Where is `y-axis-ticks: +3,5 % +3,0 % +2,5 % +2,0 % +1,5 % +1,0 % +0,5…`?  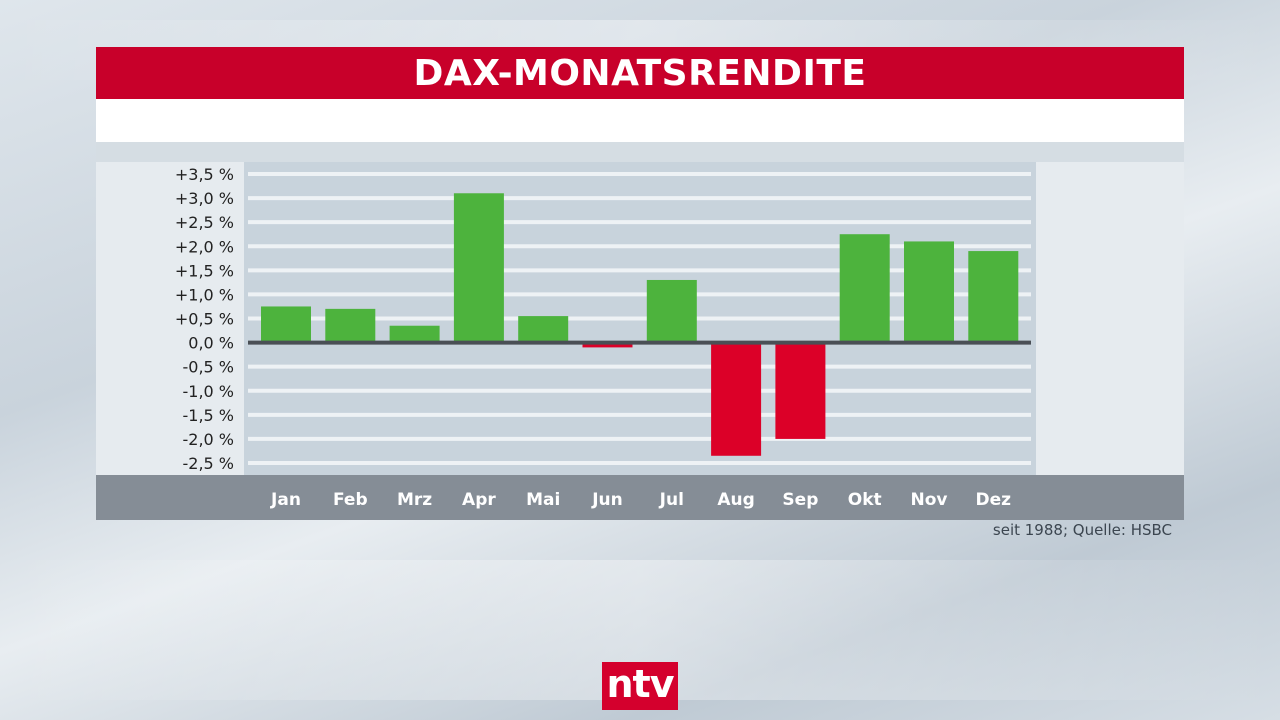 y-axis-ticks: +3,5 % +3,0 % +2,5 % +2,0 % +1,5 % +1,0 % +0,5… is located at coordinates (204, 319).